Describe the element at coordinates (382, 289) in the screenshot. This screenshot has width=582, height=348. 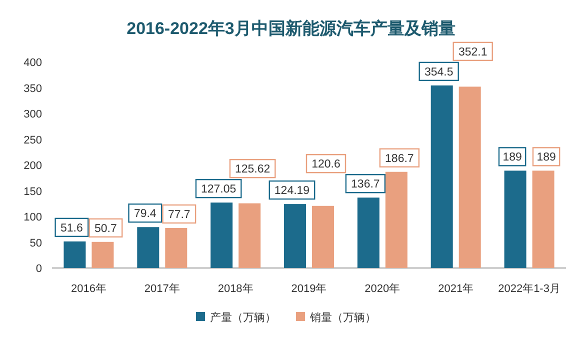
I see `x-tick-label: 2020年` at that location.